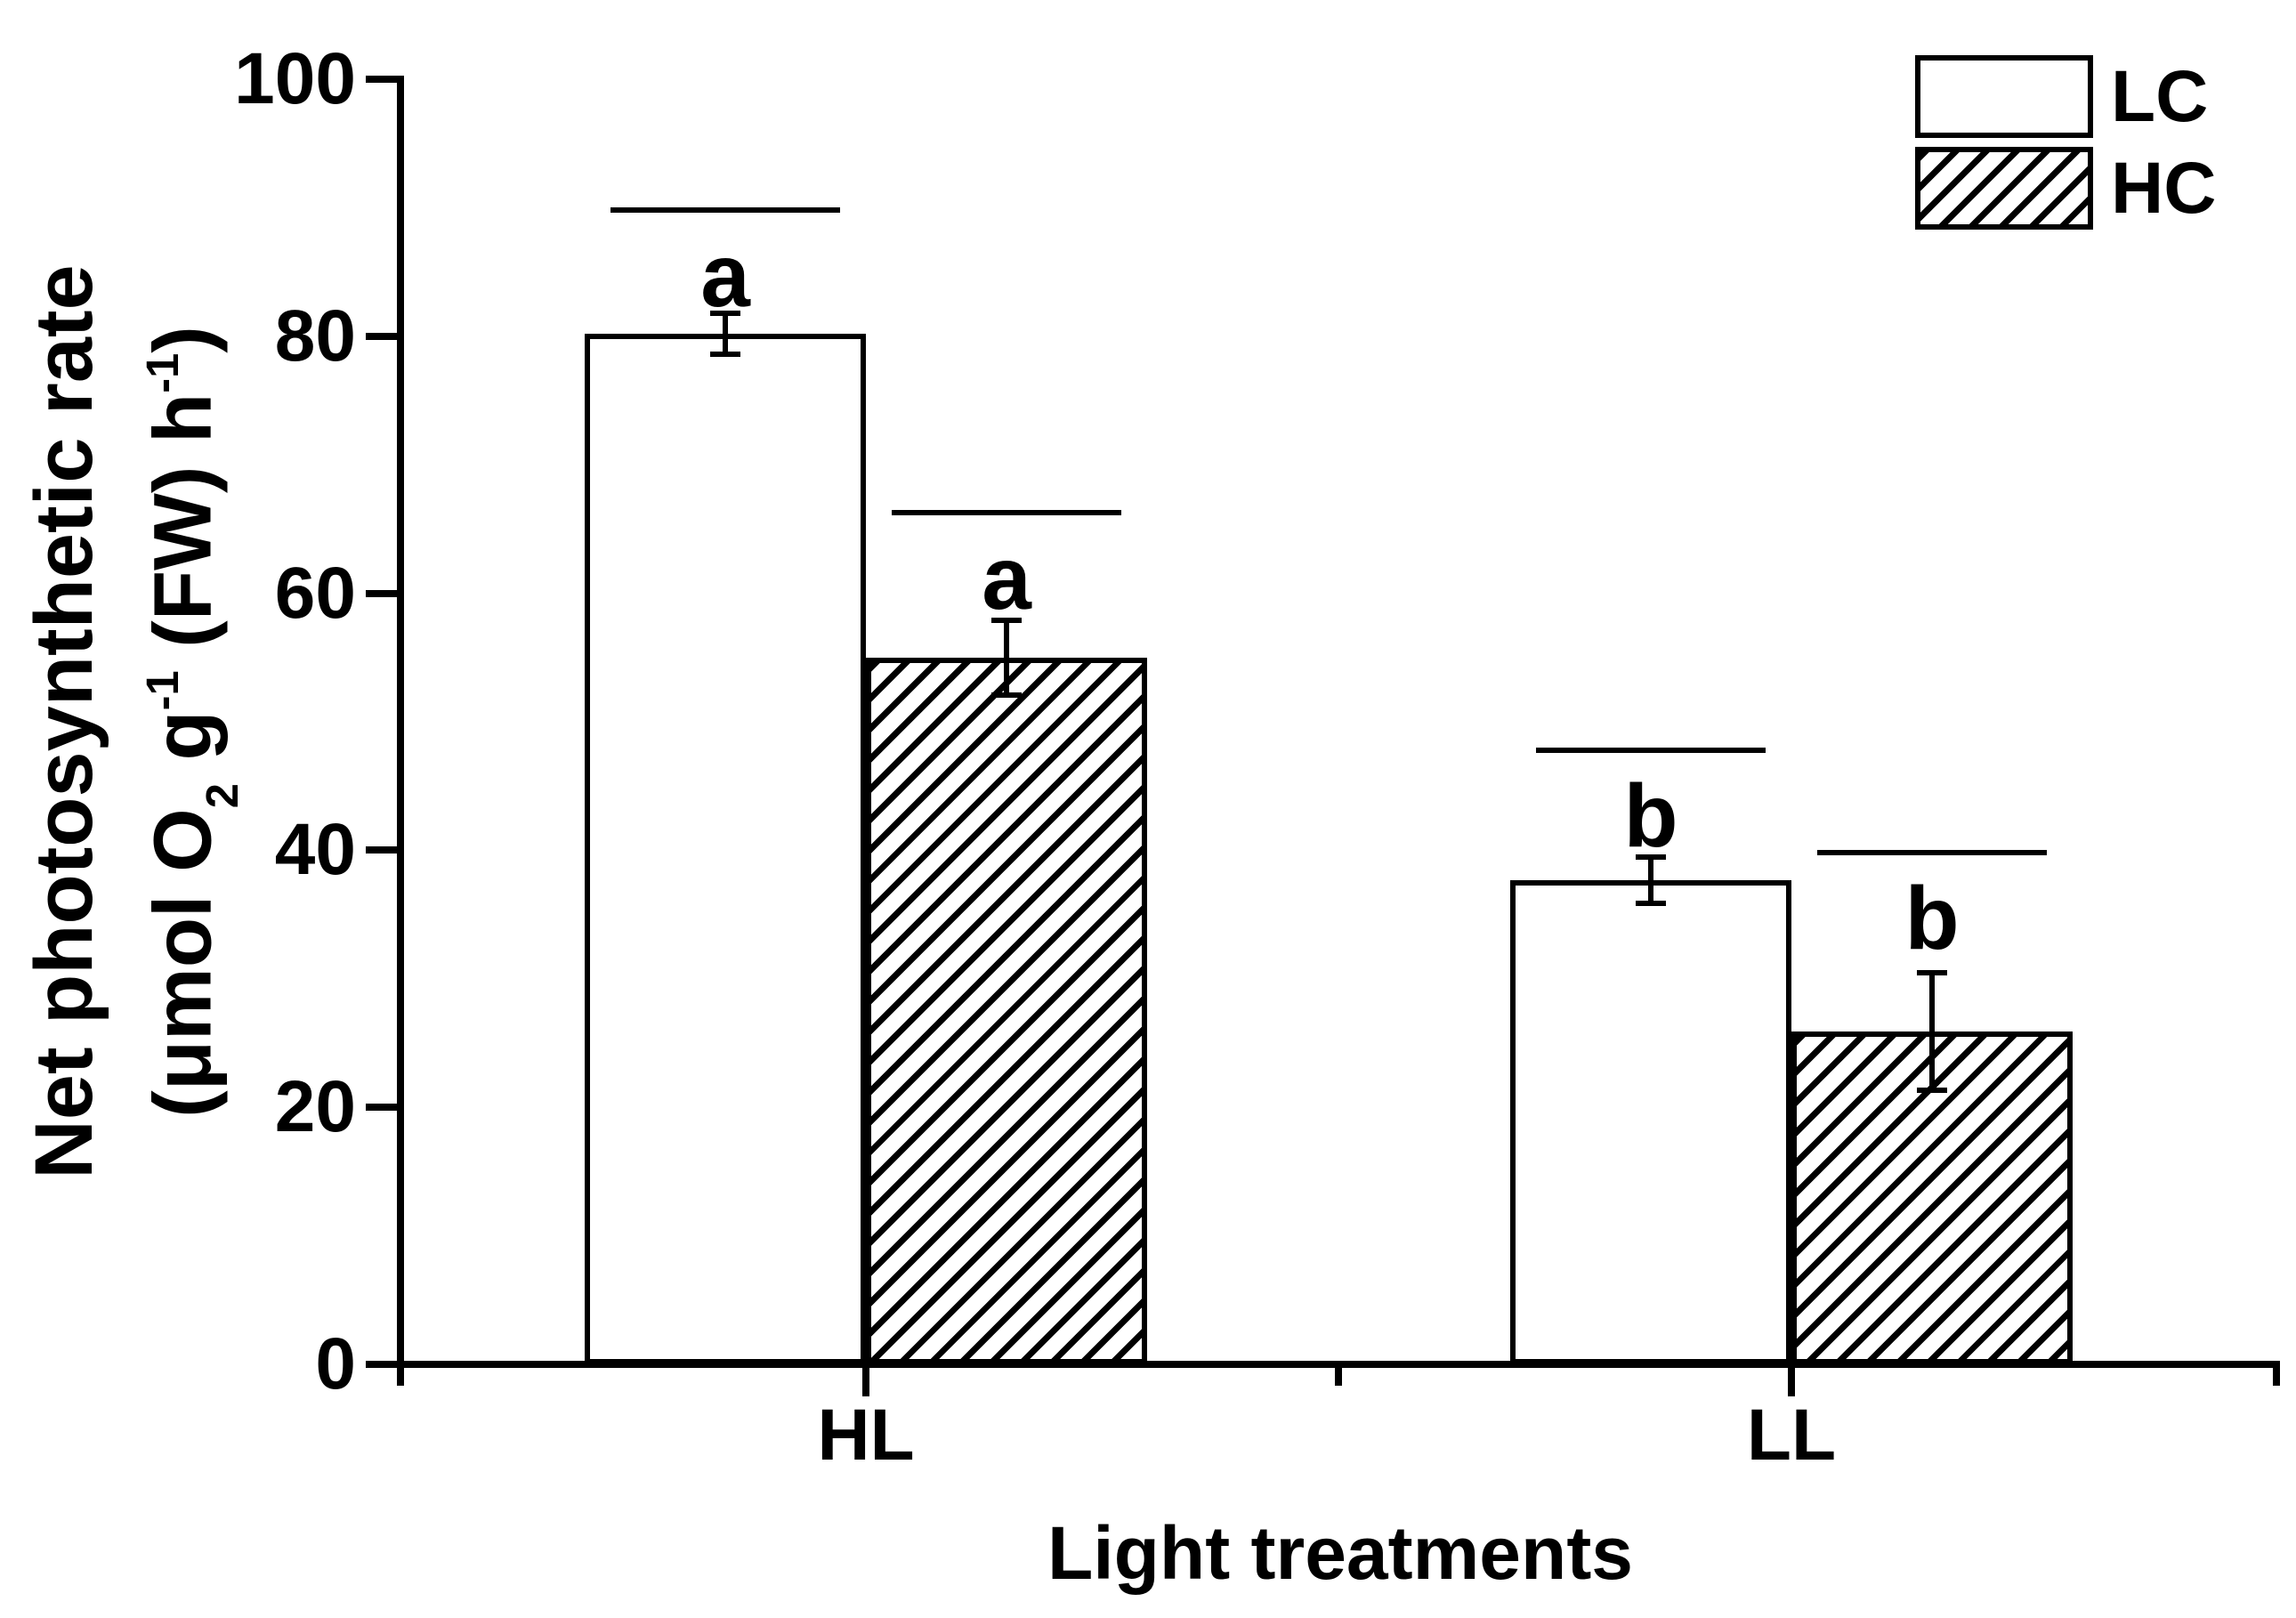  I want to click on error-bar-cap-bottom-HL-LC, so click(725, 355).